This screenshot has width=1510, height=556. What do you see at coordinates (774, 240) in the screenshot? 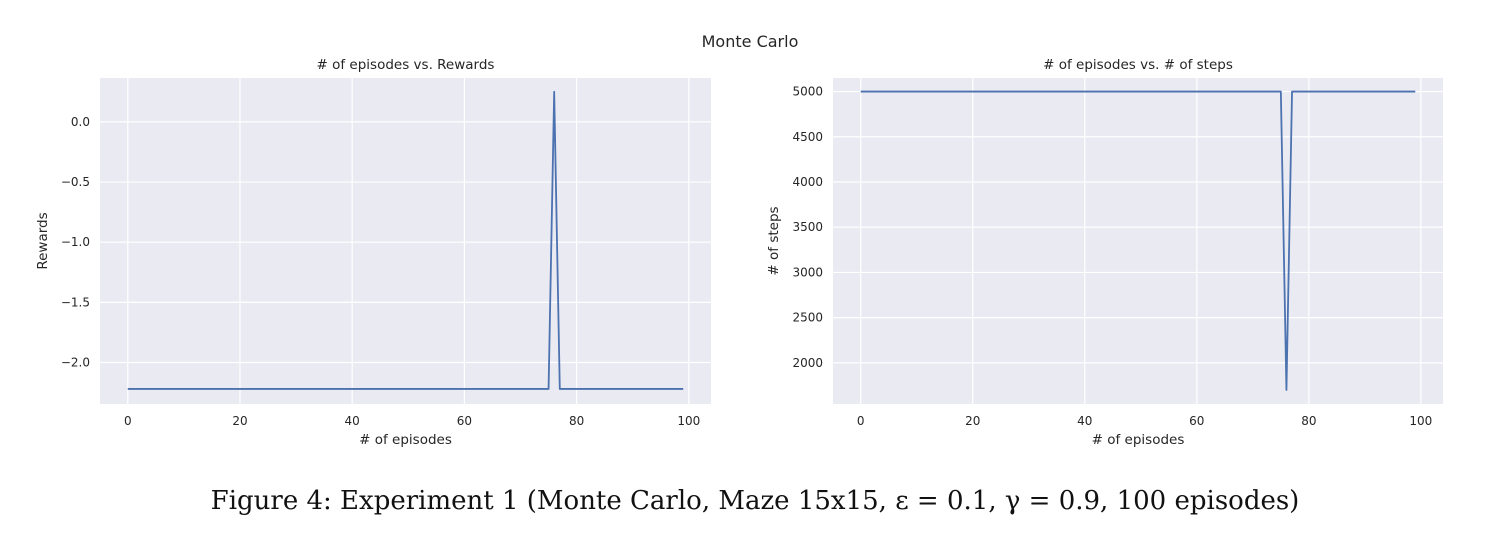
I see `steps-y-axis-label: # of steps` at bounding box center [774, 240].